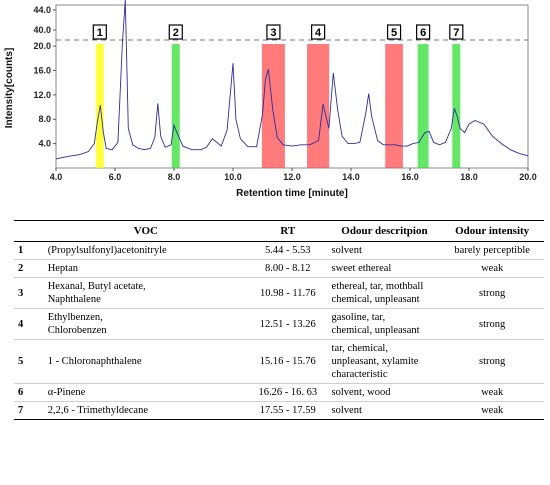 The width and height of the screenshot is (550, 485). I want to click on x-tick-label: 6.0, so click(115, 177).